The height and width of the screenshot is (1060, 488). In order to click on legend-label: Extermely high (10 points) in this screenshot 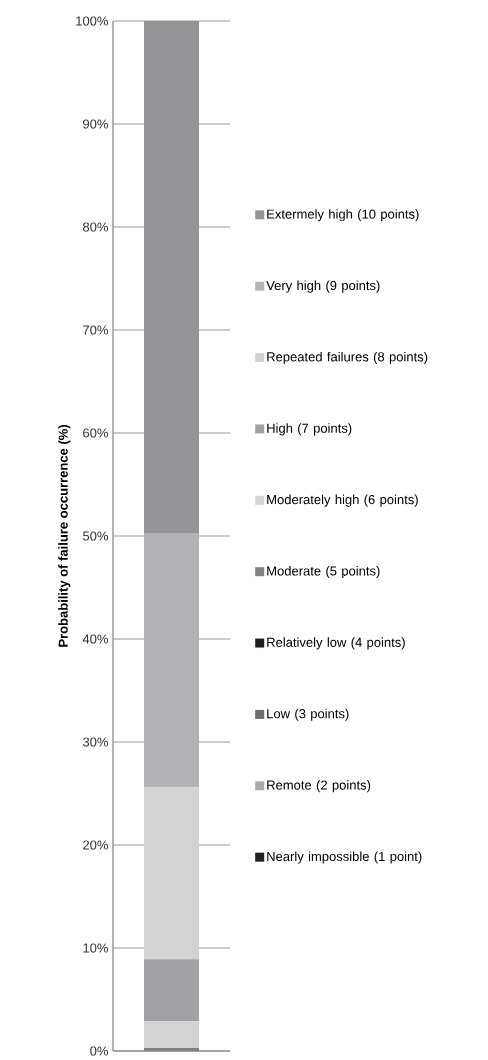, I will do `click(343, 215)`.